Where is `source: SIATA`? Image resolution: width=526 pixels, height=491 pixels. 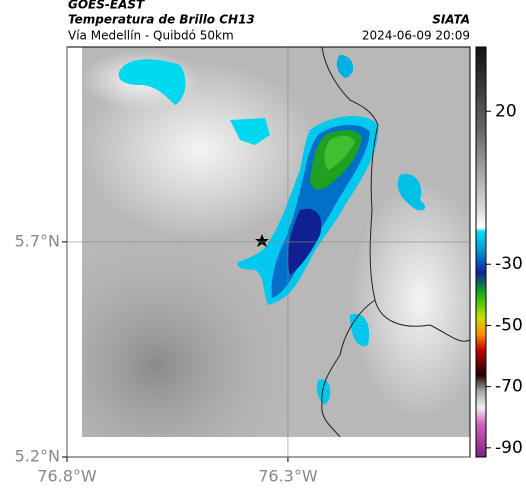 source: SIATA is located at coordinates (451, 20).